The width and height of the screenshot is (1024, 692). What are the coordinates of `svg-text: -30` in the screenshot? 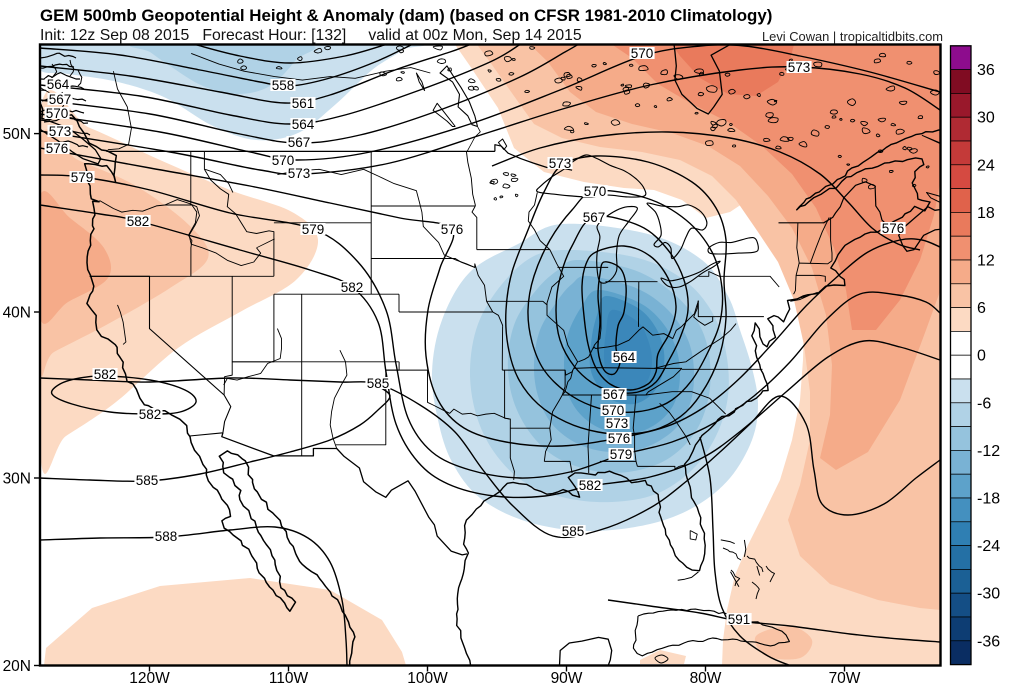 It's located at (988, 594).